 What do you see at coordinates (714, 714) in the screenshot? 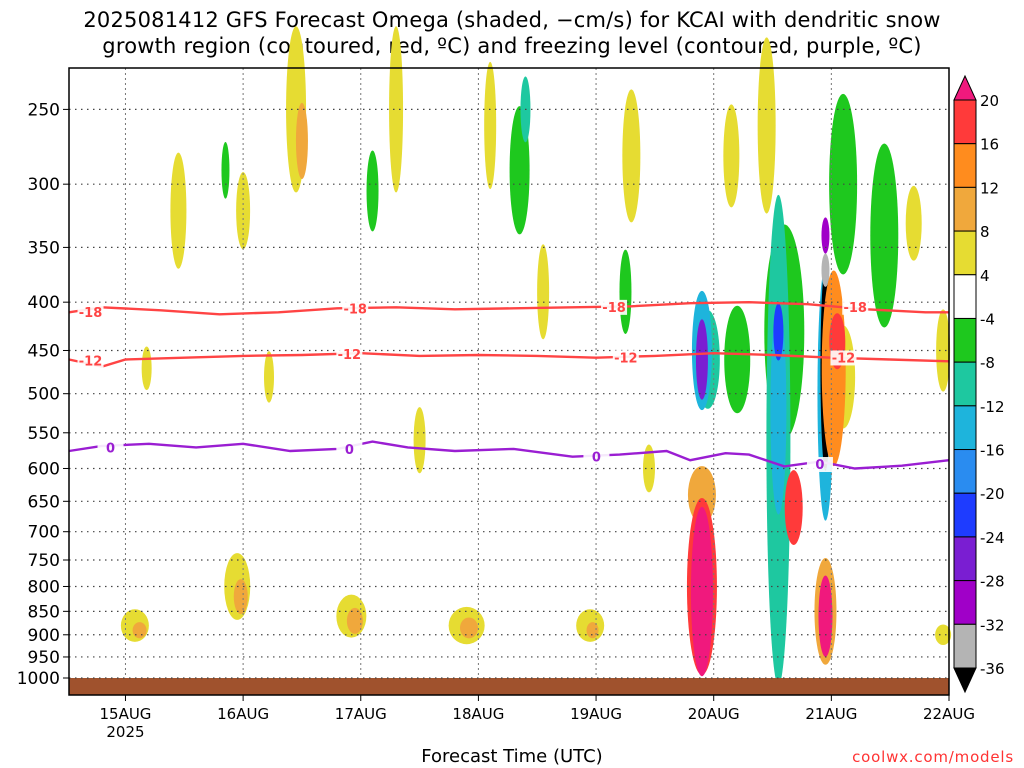
I see `x-tick-label: 20AUG` at bounding box center [714, 714].